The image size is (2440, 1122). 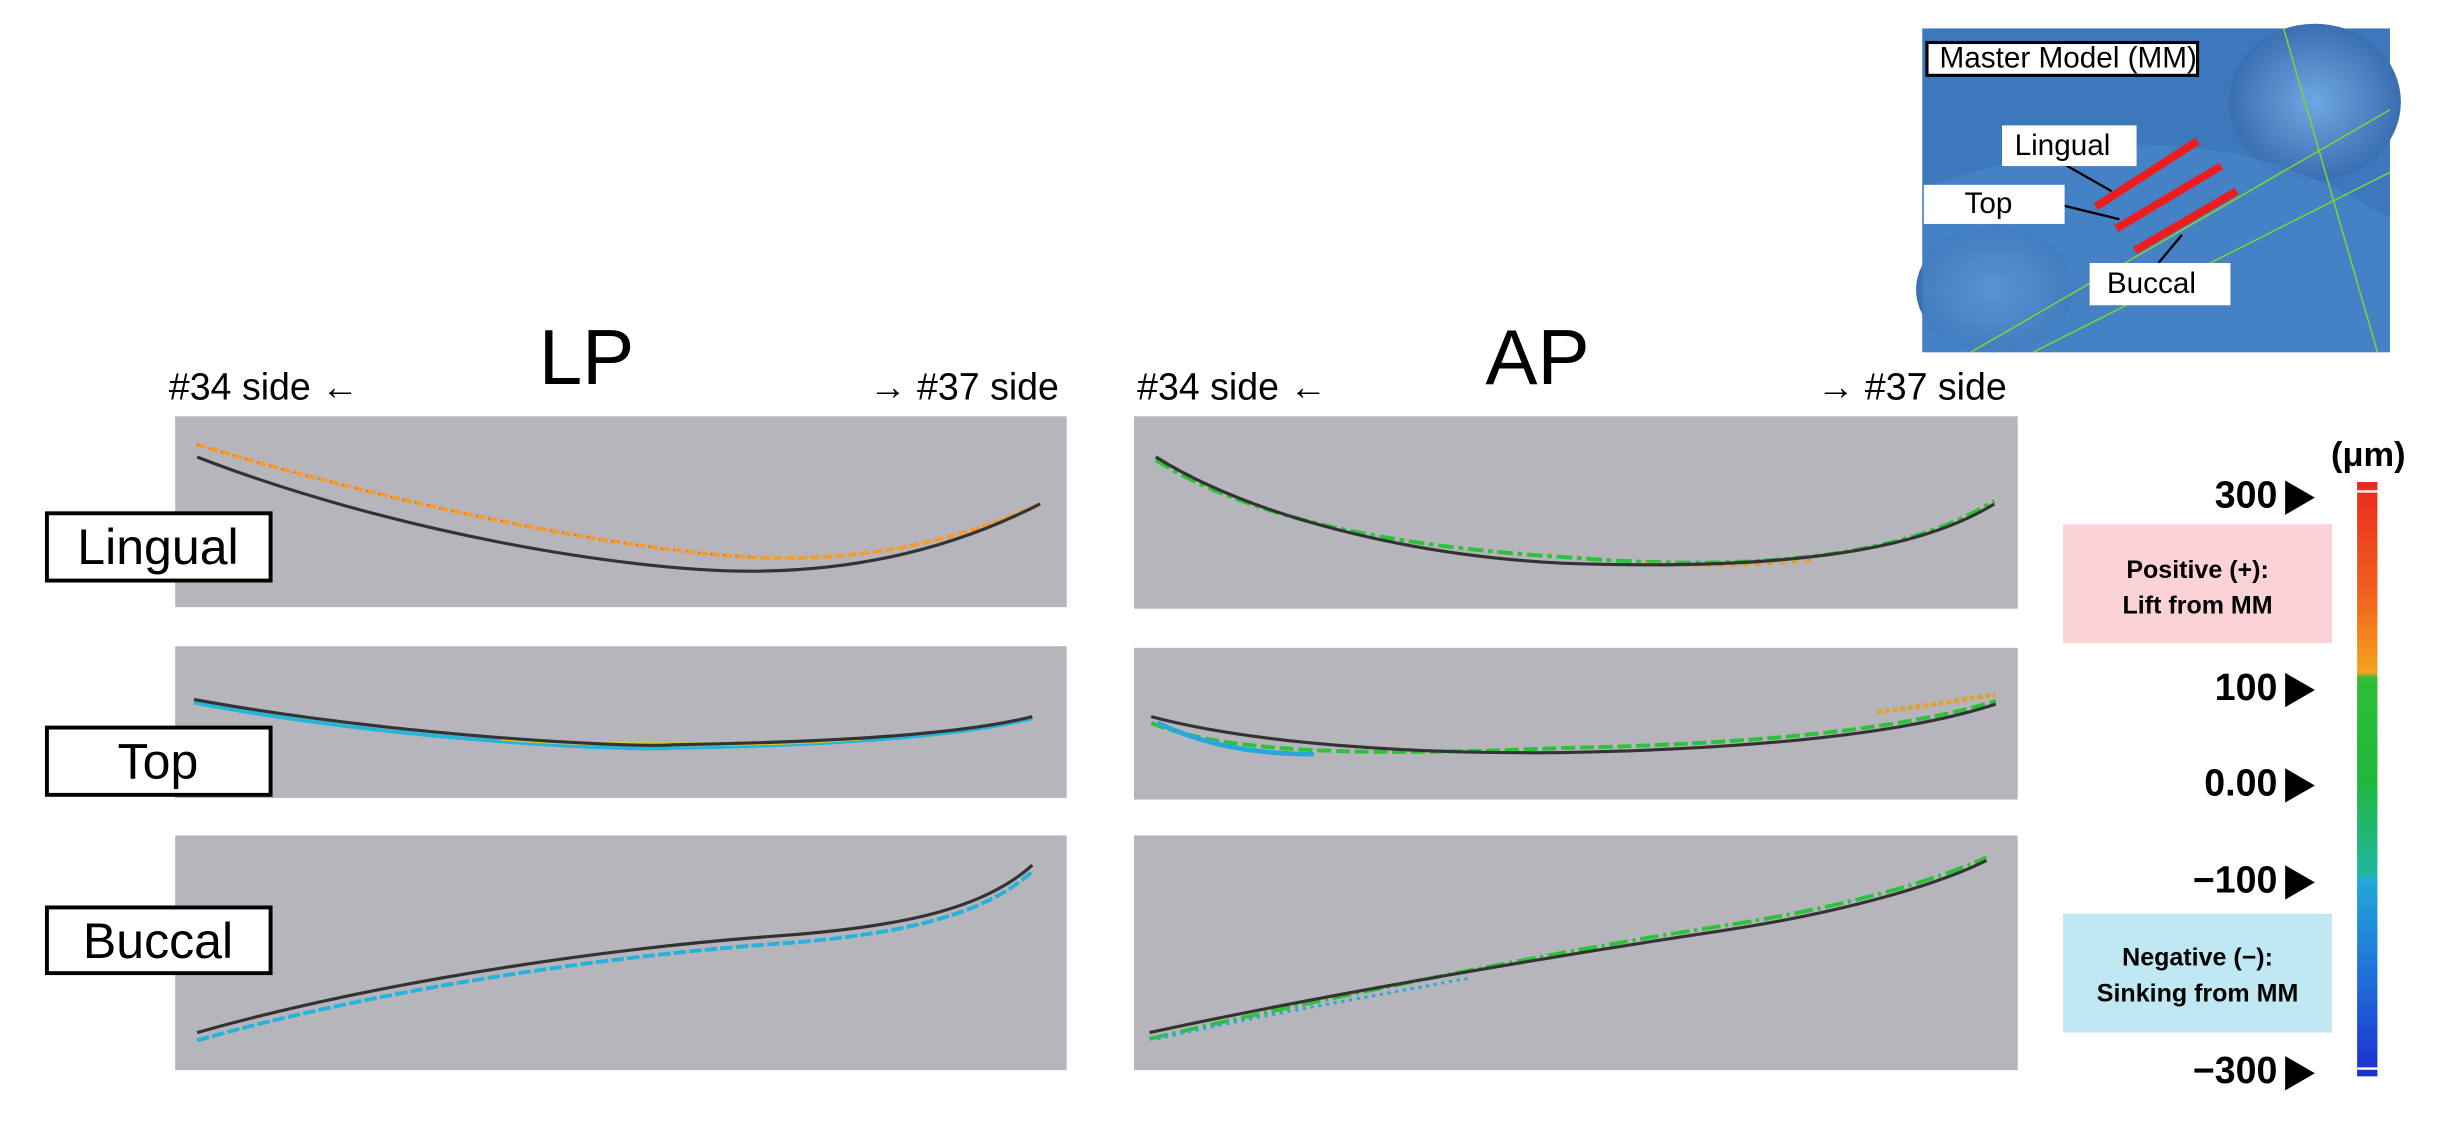 What do you see at coordinates (2246, 495) in the screenshot?
I see `tick-label: 300` at bounding box center [2246, 495].